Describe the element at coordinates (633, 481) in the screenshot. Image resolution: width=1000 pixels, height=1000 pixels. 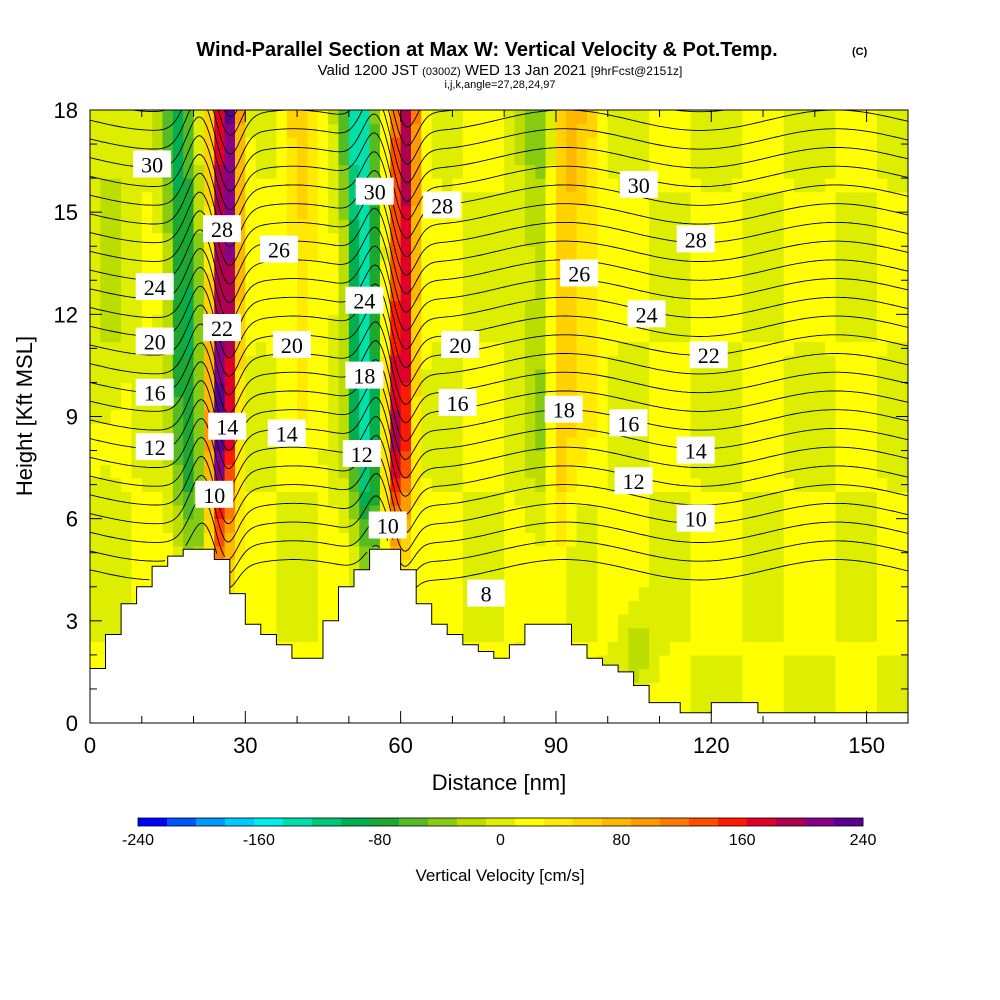
I see `isentrope-label: 12` at that location.